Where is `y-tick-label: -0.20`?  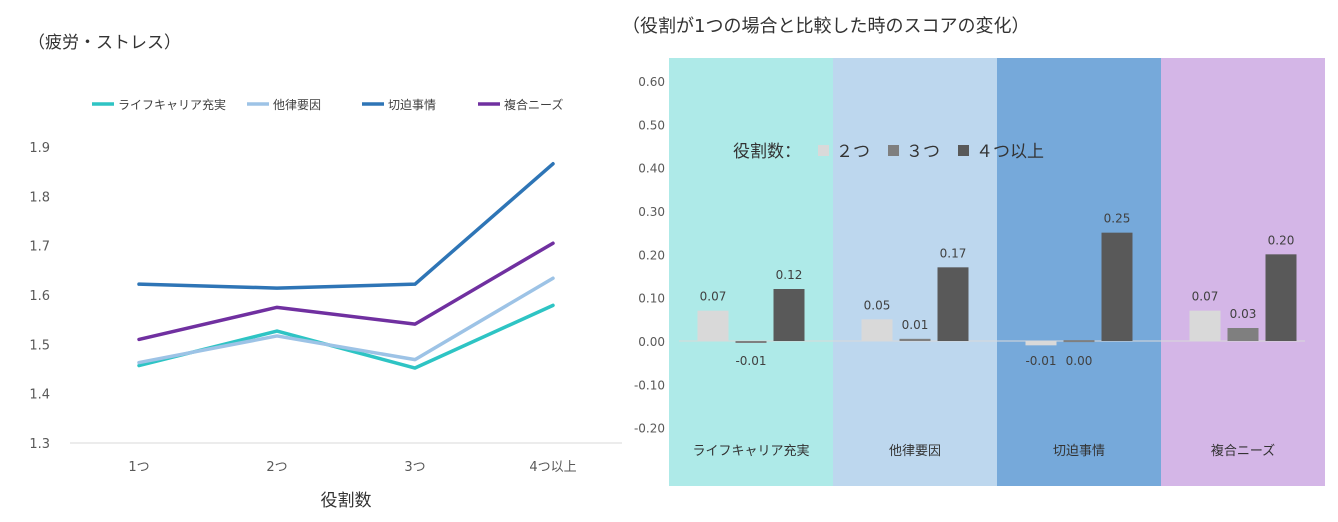 y-tick-label: -0.20 is located at coordinates (649, 429).